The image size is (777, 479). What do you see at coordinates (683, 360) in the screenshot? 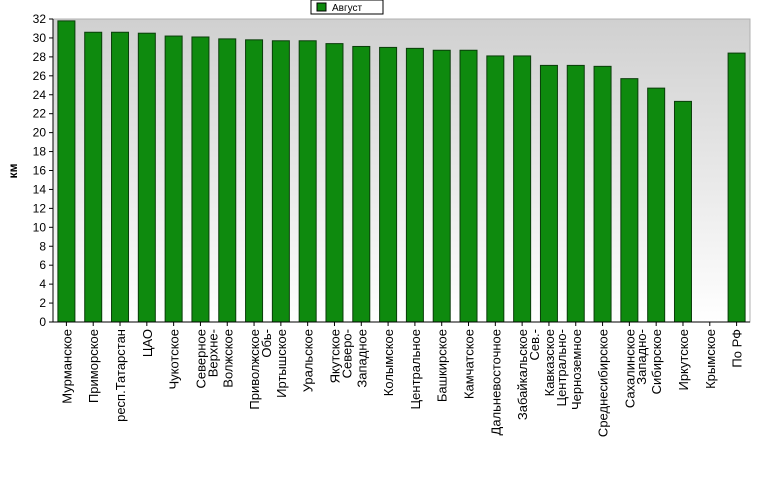
I see `x-tick-label: Иркутское` at bounding box center [683, 360].